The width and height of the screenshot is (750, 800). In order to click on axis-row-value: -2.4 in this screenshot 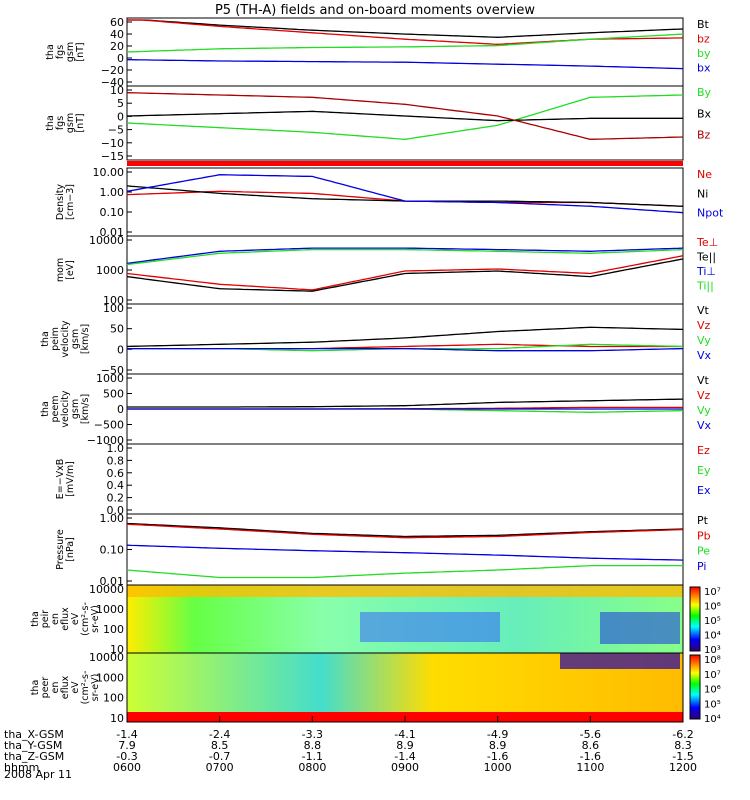, I will do `click(219, 734)`.